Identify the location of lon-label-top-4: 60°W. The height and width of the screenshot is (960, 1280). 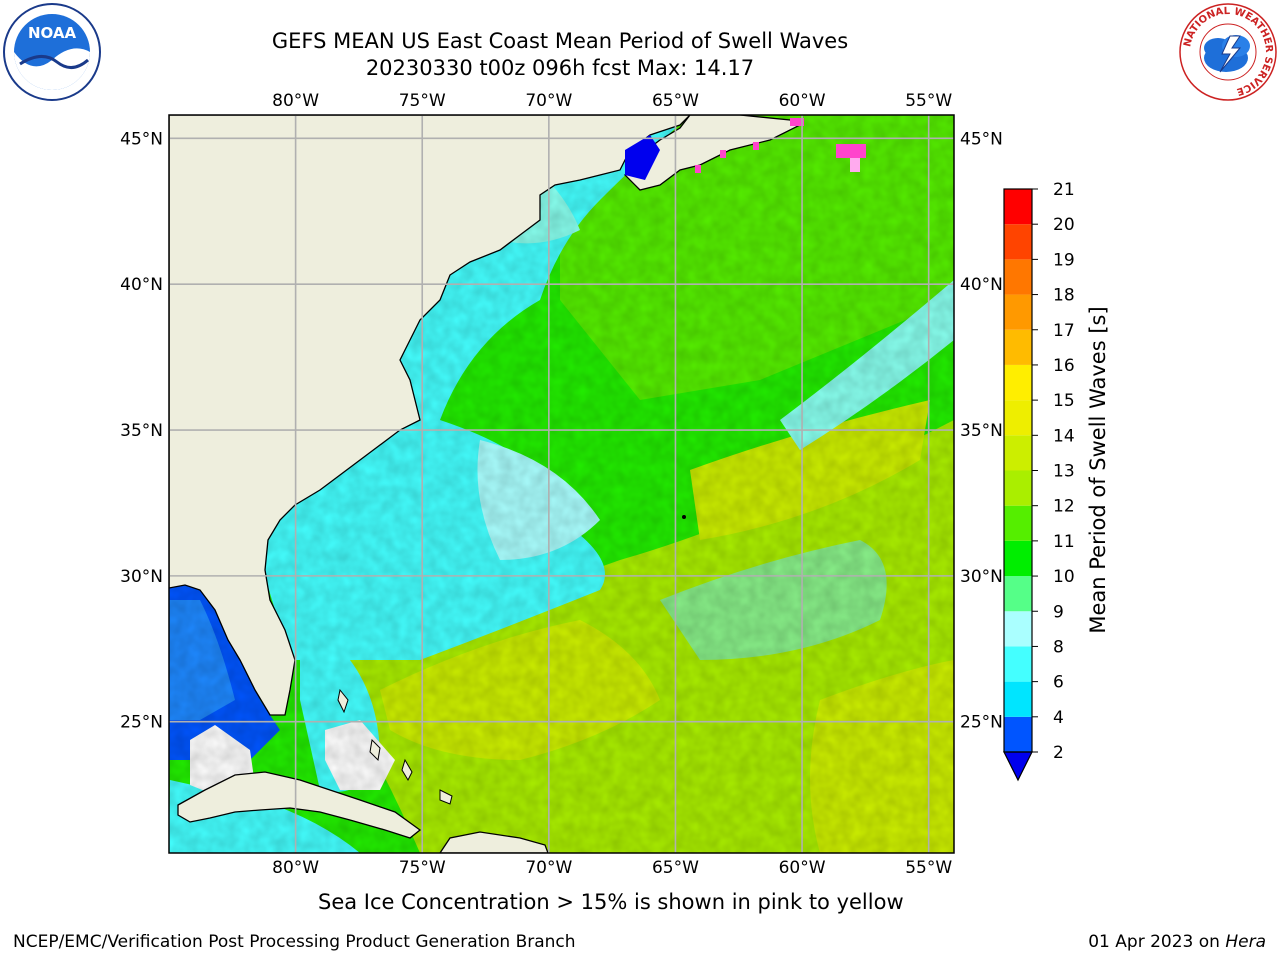
(802, 101).